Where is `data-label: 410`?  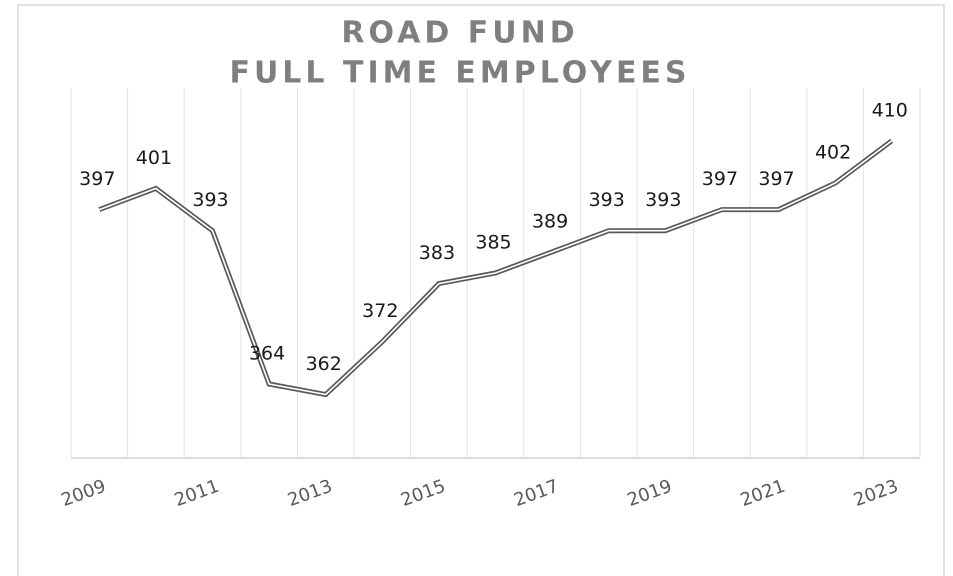 data-label: 410 is located at coordinates (890, 110).